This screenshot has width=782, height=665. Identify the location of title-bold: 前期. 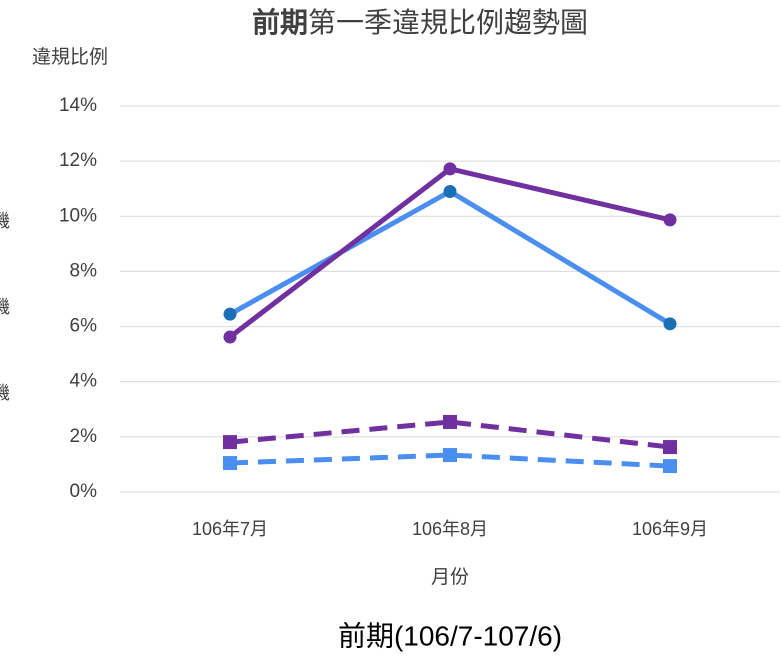
(280, 22).